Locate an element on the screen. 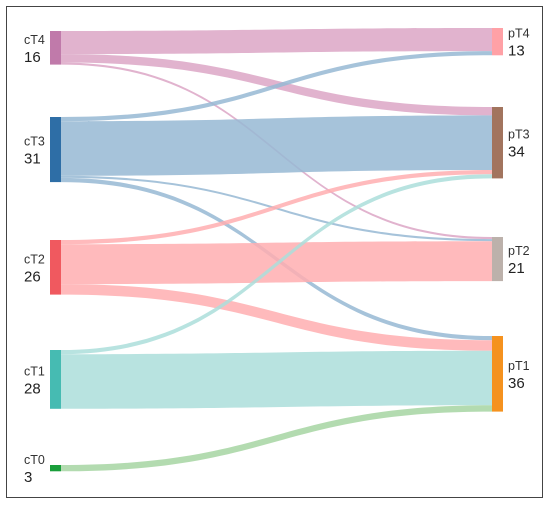  node-cT0-count-label: 3 is located at coordinates (28, 477).